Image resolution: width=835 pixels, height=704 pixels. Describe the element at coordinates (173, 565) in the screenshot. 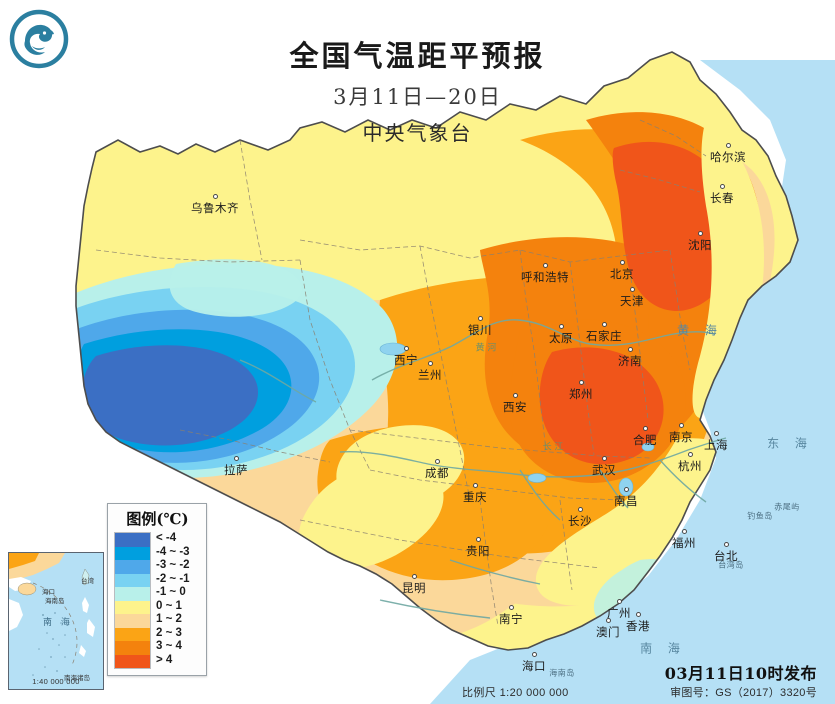

I see `legend-label-2: -3 ~ -2` at that location.